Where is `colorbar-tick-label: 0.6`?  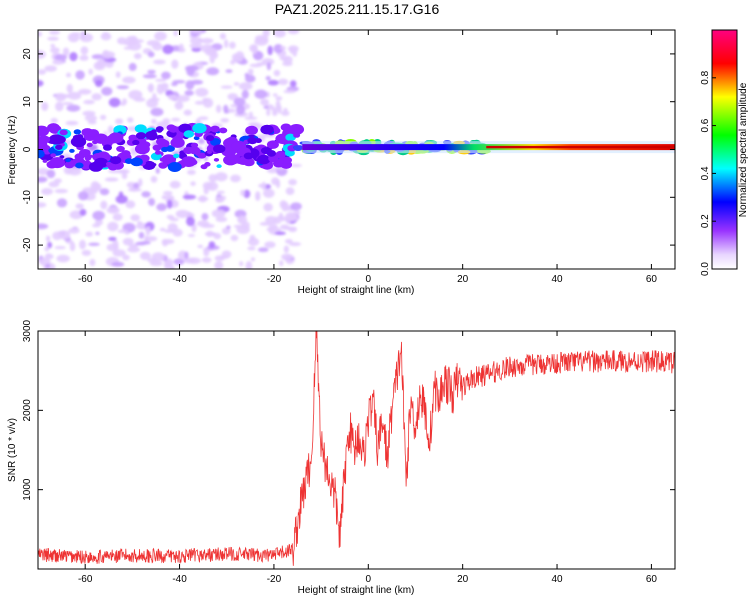
colorbar-tick-label: 0.6 is located at coordinates (705, 125).